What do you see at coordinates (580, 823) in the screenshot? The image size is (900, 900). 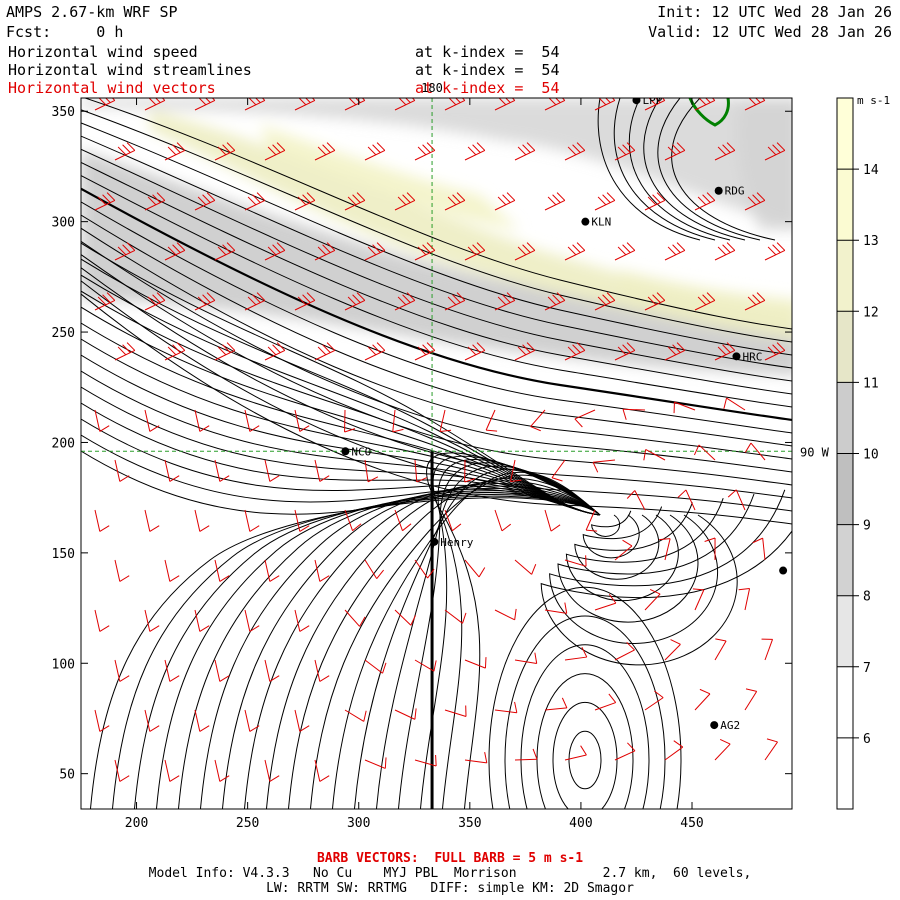 I see `x-tick-label: 400` at bounding box center [580, 823].